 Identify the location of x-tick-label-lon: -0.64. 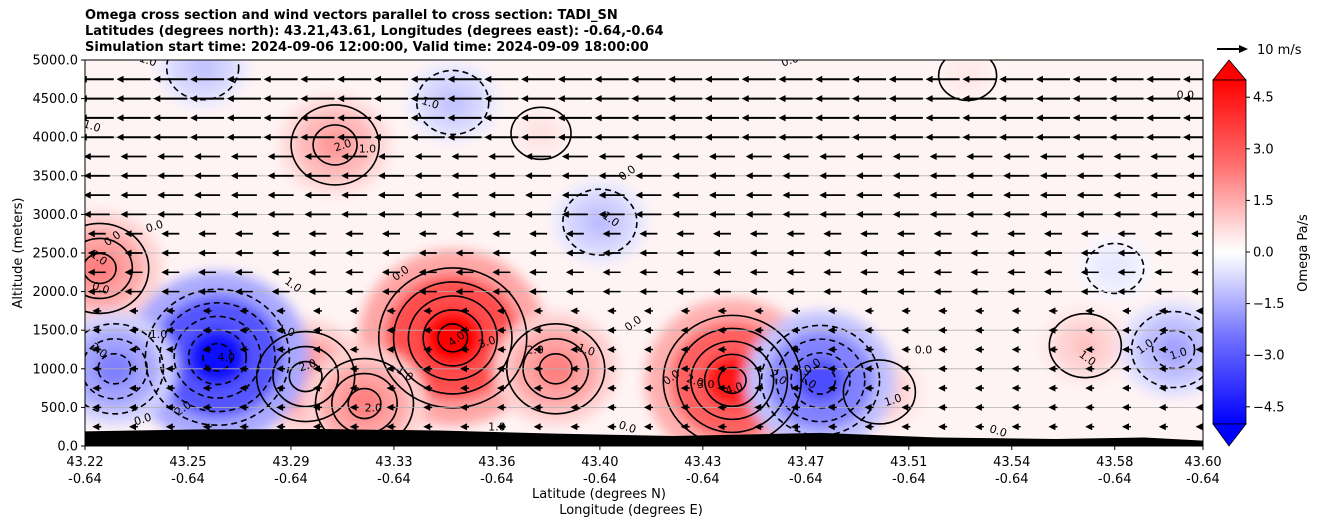
(1012, 479).